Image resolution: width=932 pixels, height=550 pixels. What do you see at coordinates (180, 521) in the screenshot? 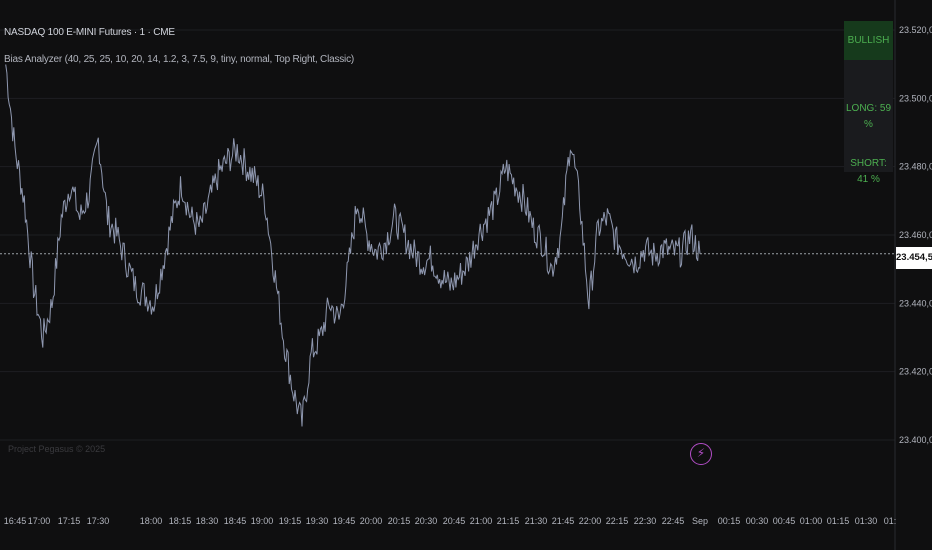
I see `x-tick-label: 18:15` at bounding box center [180, 521].